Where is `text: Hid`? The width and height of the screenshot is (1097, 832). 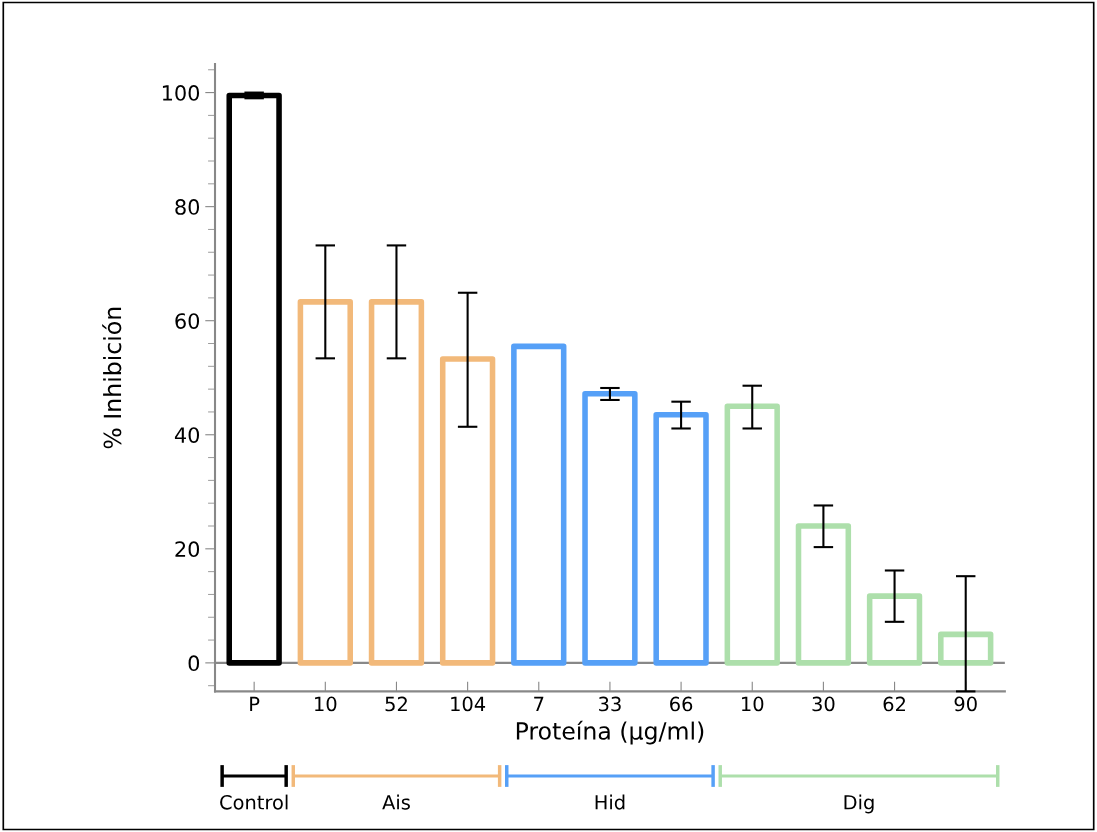 text: Hid is located at coordinates (610, 802).